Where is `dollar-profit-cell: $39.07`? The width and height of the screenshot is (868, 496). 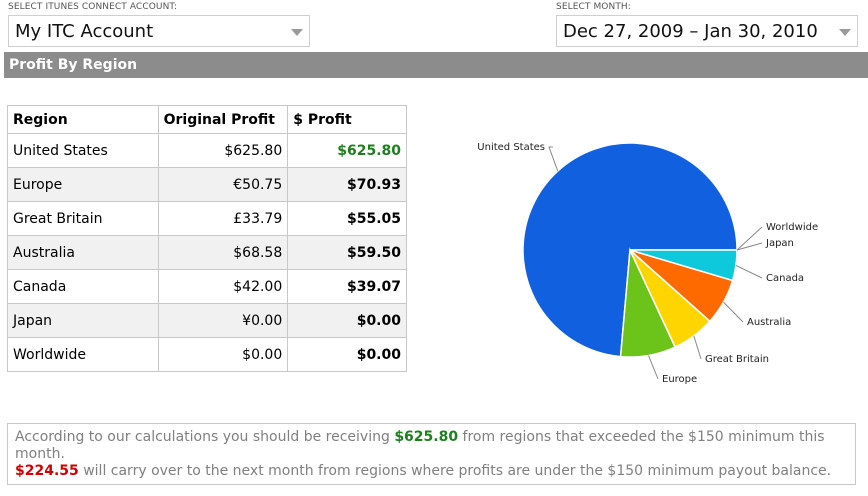 dollar-profit-cell: $39.07 is located at coordinates (347, 286).